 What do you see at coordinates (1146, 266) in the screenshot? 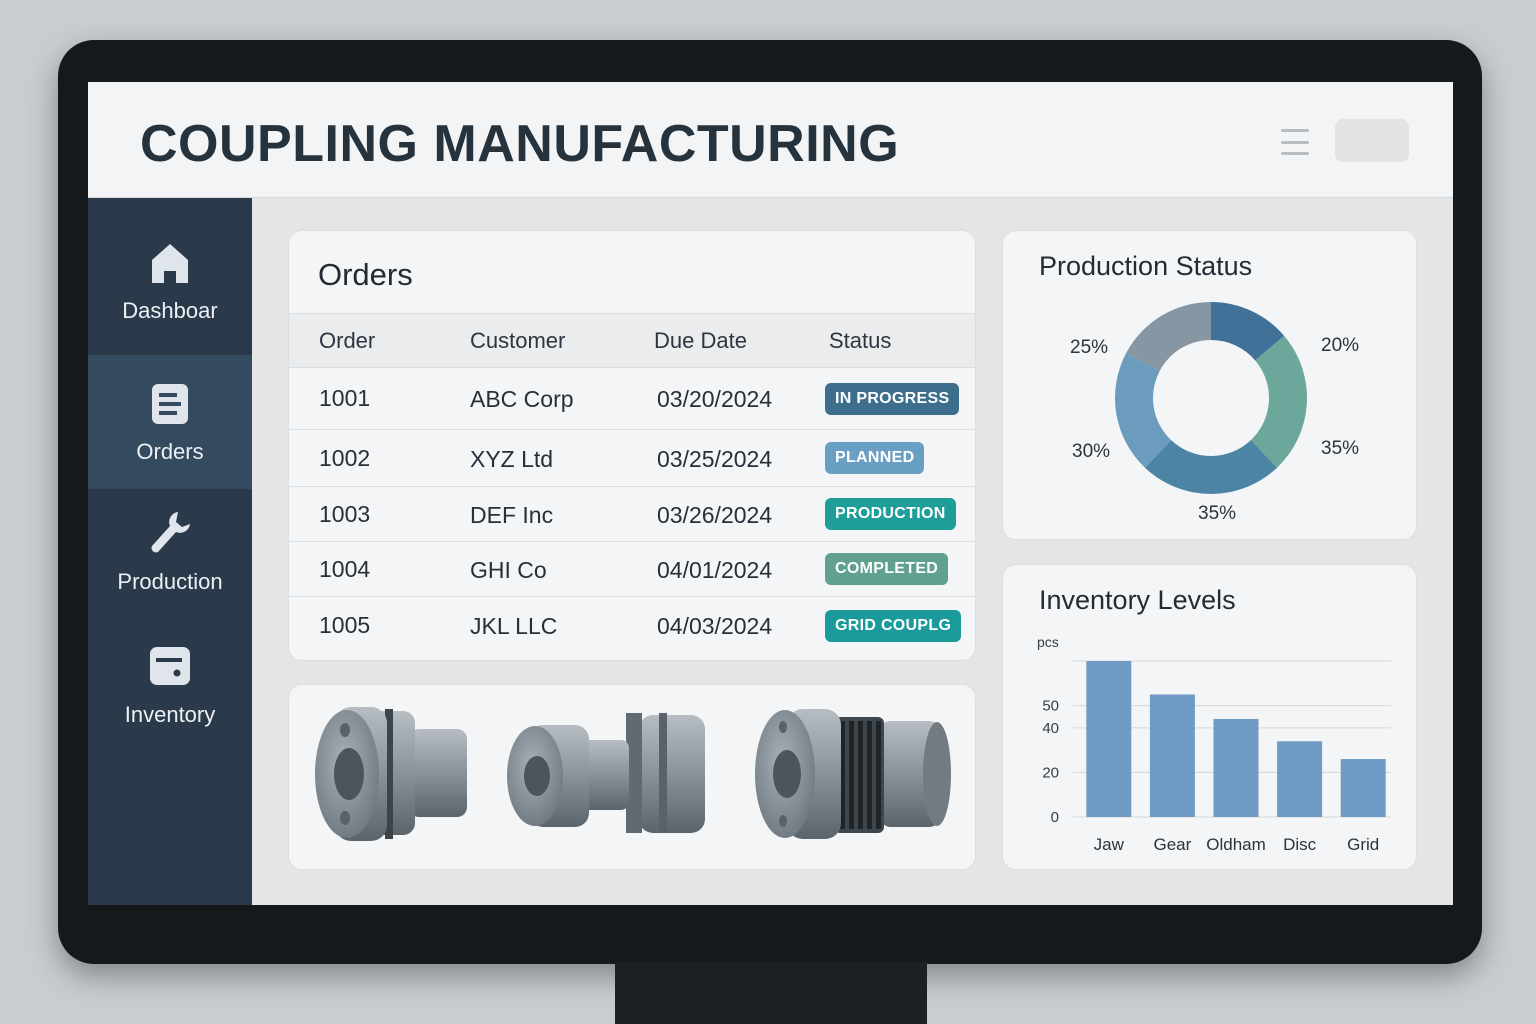
I see `production-status-title: Production Status` at bounding box center [1146, 266].